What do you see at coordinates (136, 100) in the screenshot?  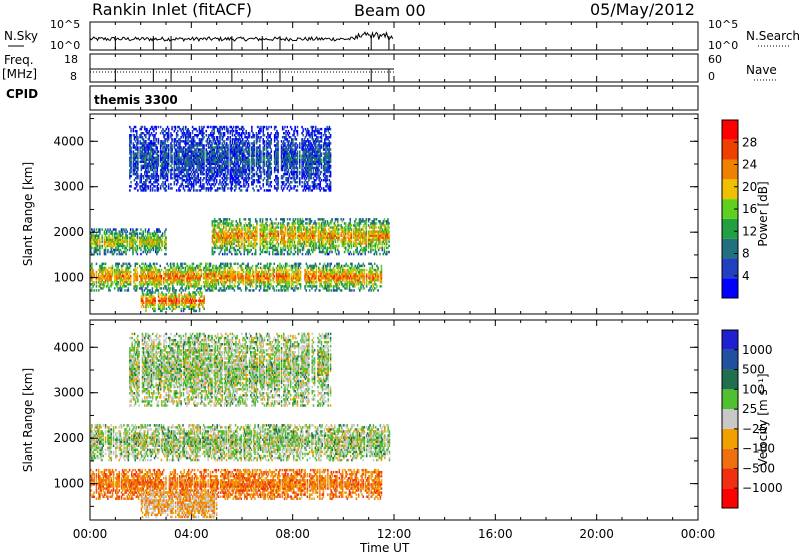 I see `cpid-mode: themis 3300` at bounding box center [136, 100].